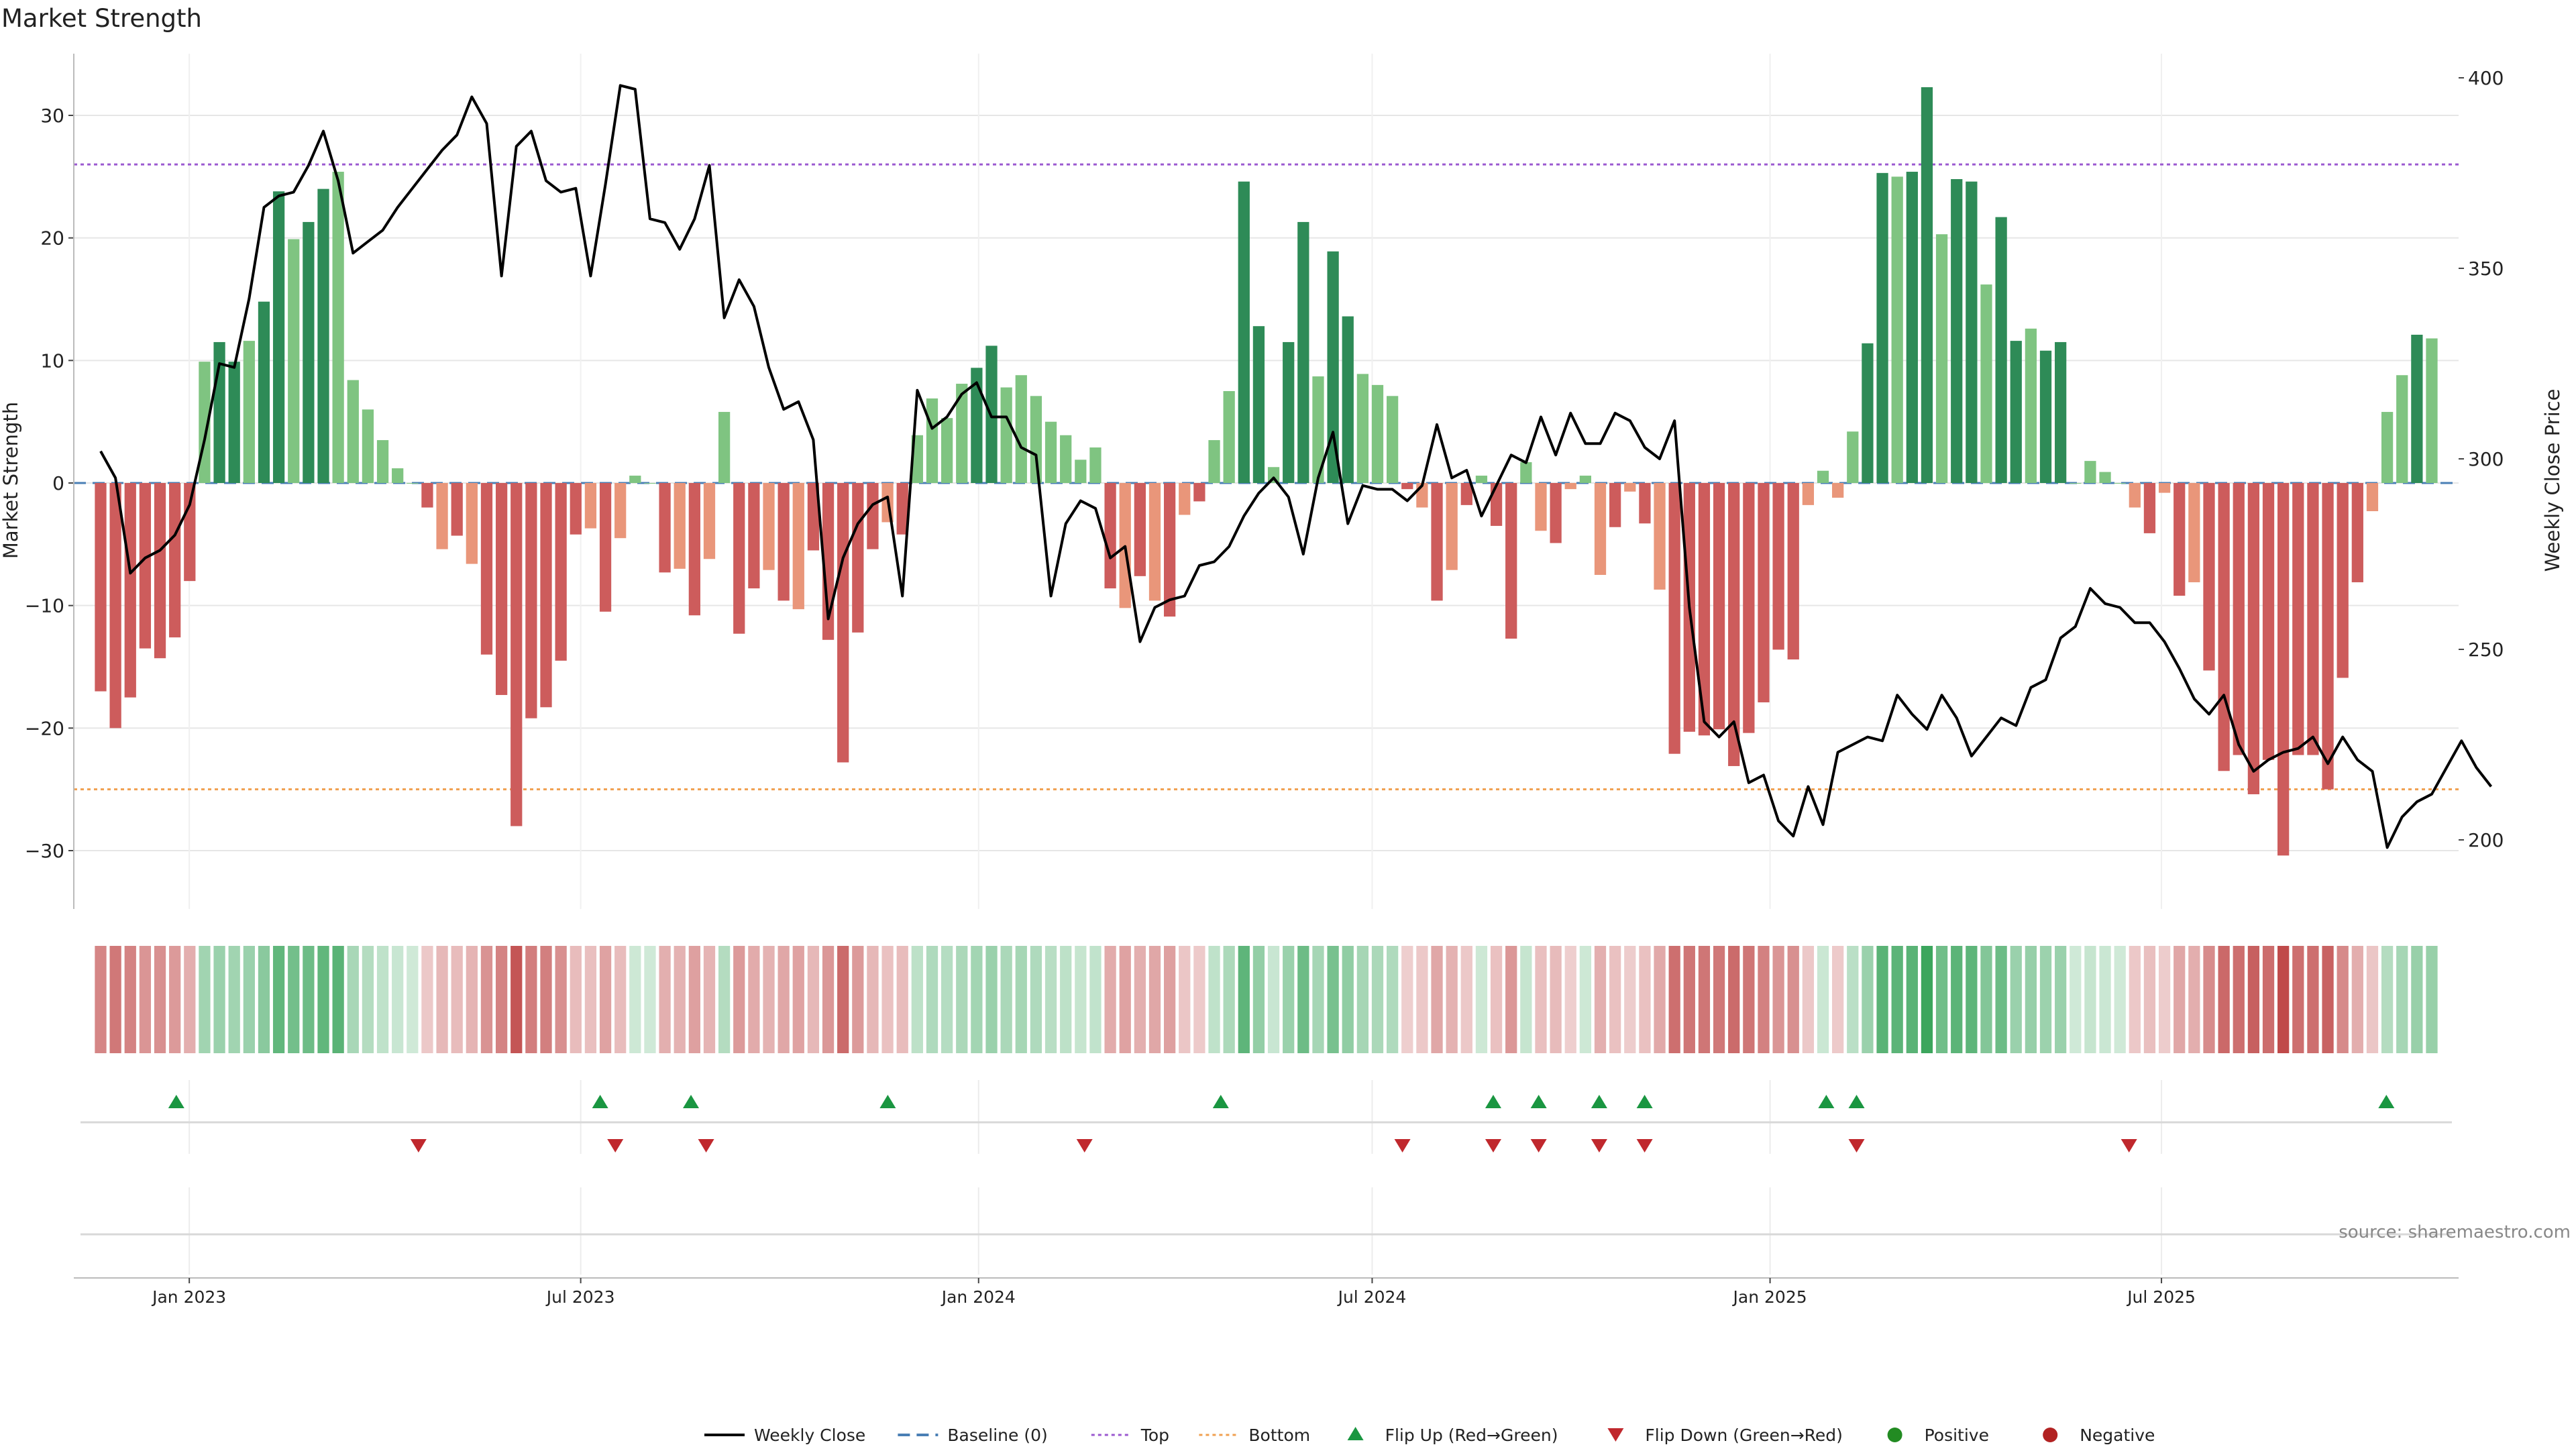  Describe the element at coordinates (1452, 1435) in the screenshot. I see `legend-item: Flip Up (Red→Green)` at that location.